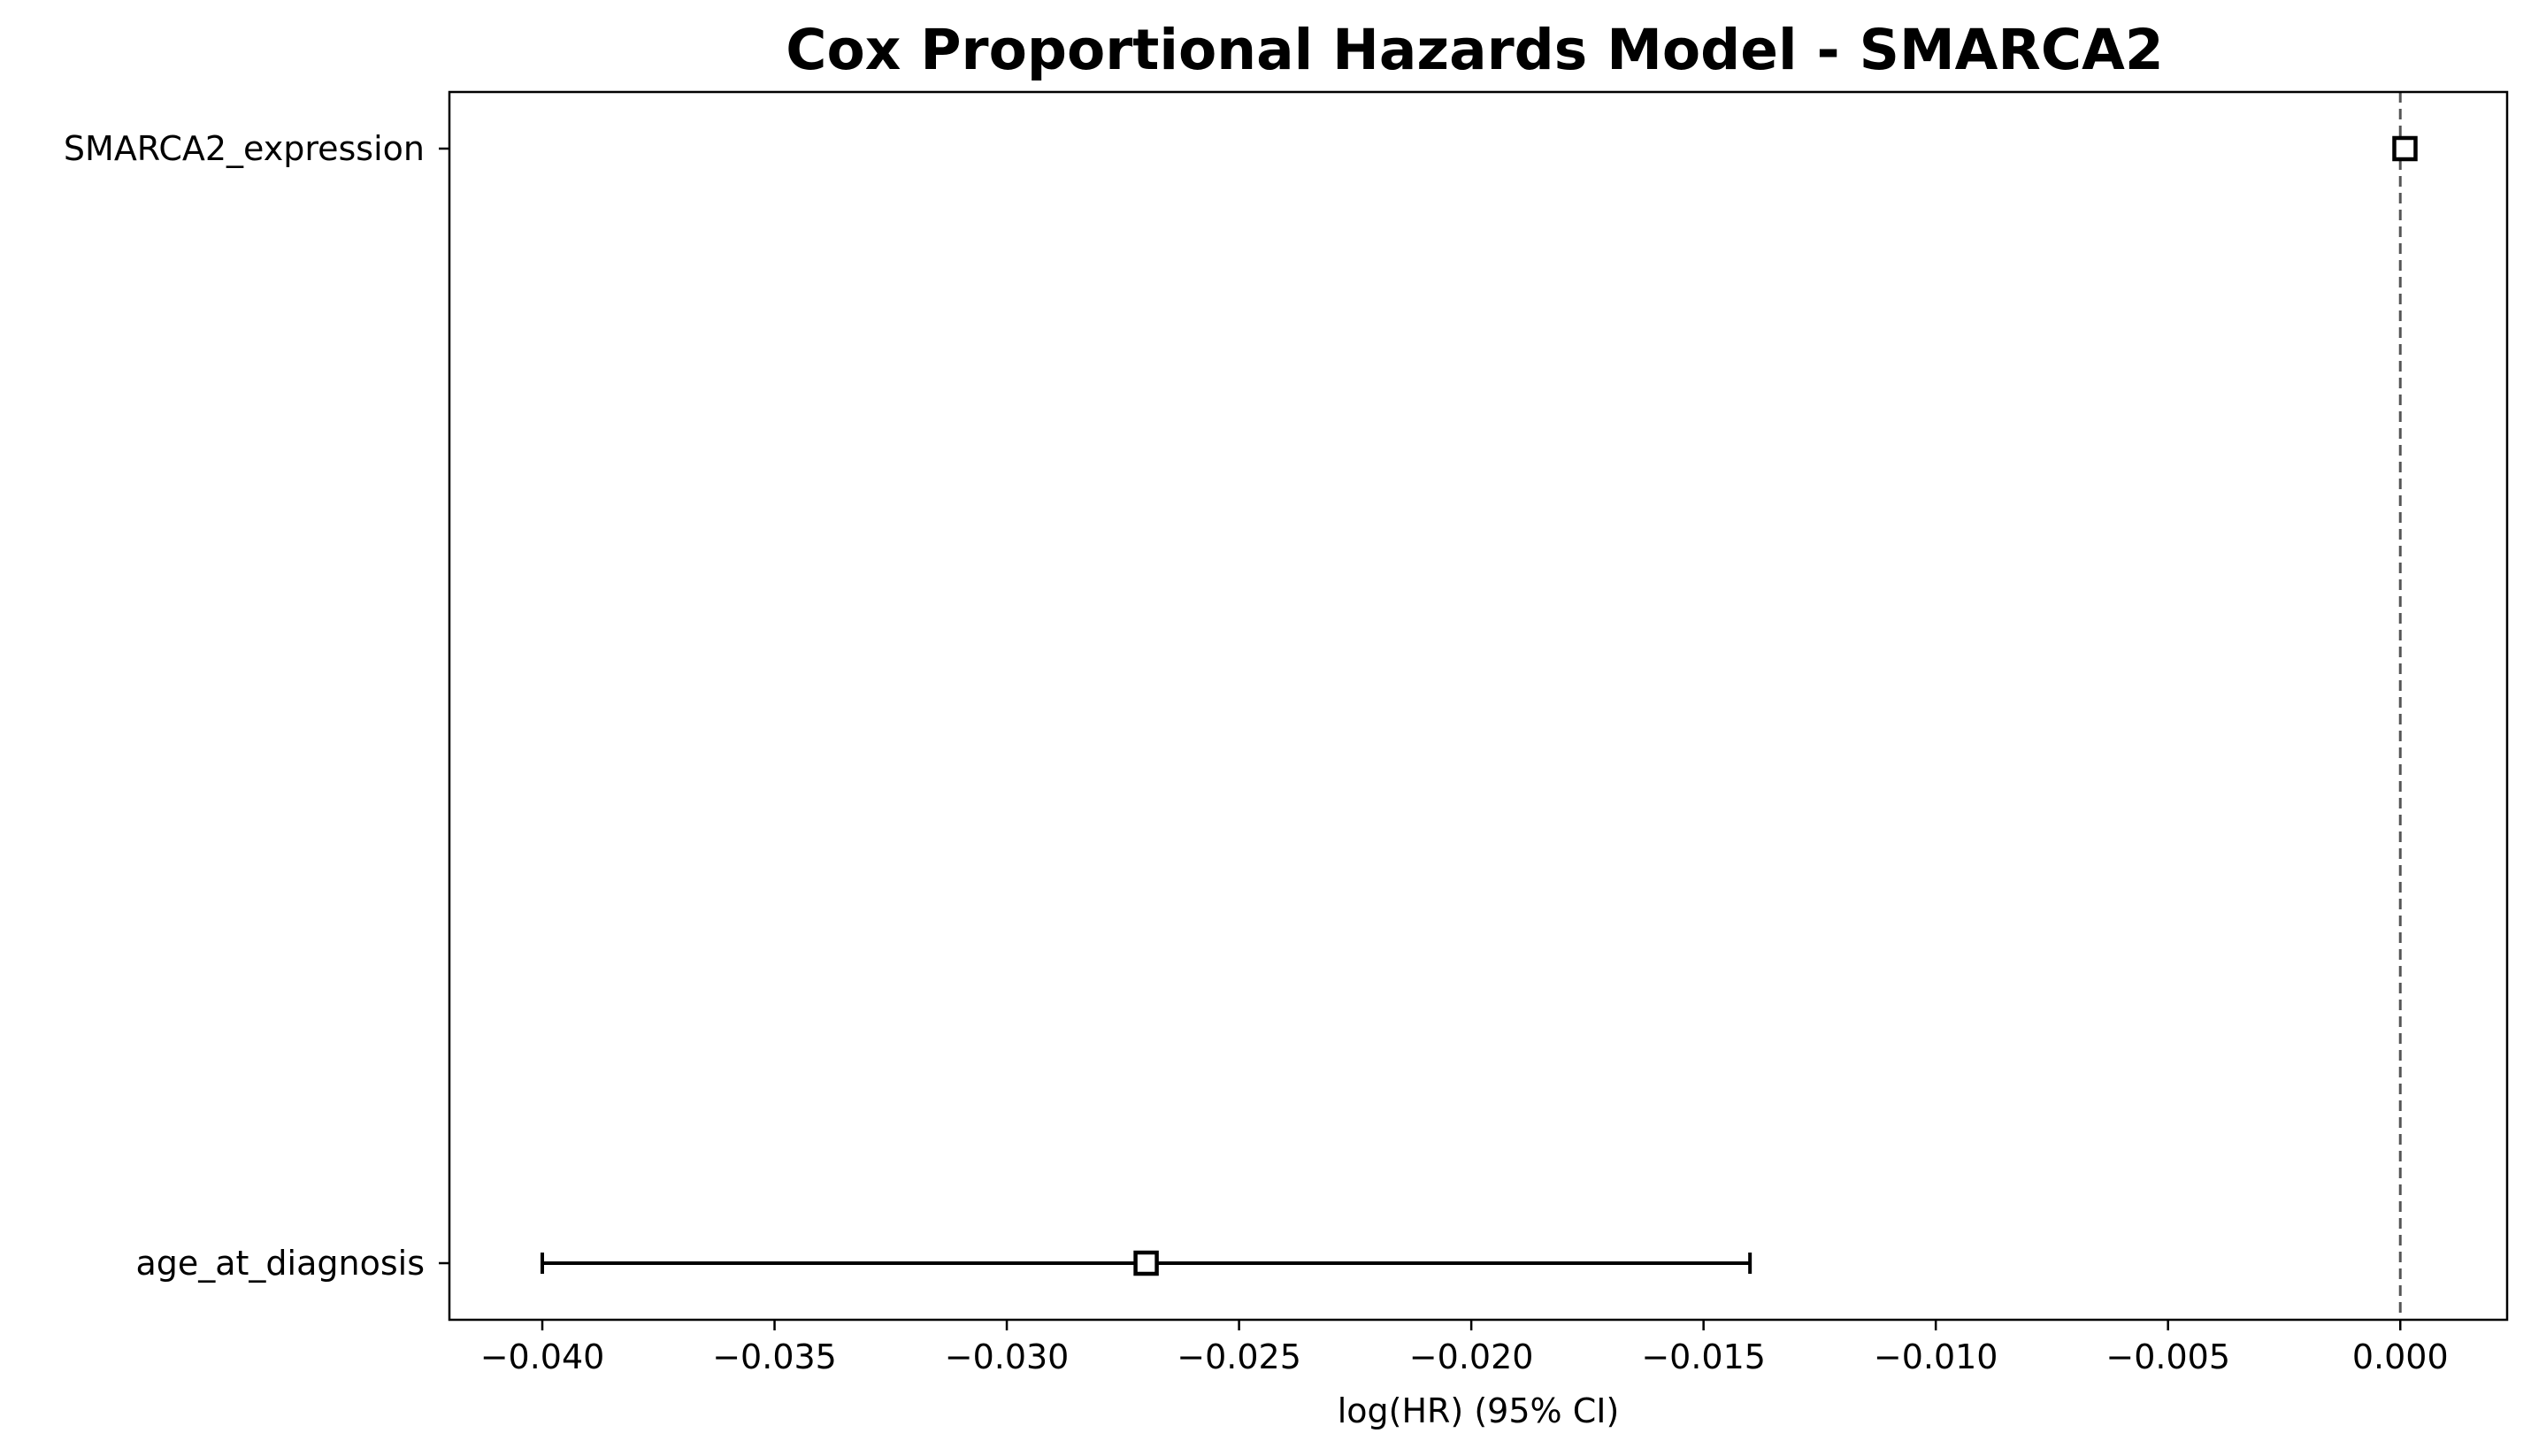 This screenshot has width=2531, height=1456. Describe the element at coordinates (1704, 1356) in the screenshot. I see `x-tick-label: −0.015` at that location.